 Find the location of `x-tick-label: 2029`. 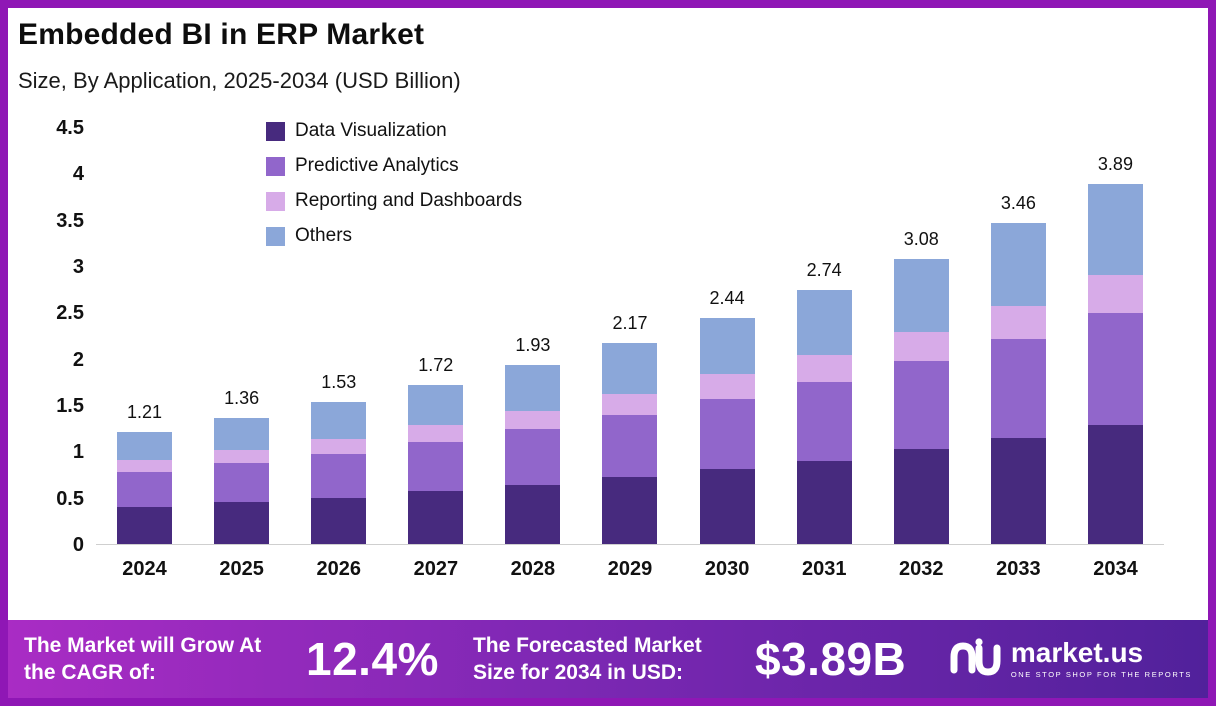

x-tick-label: 2029 is located at coordinates (630, 569).